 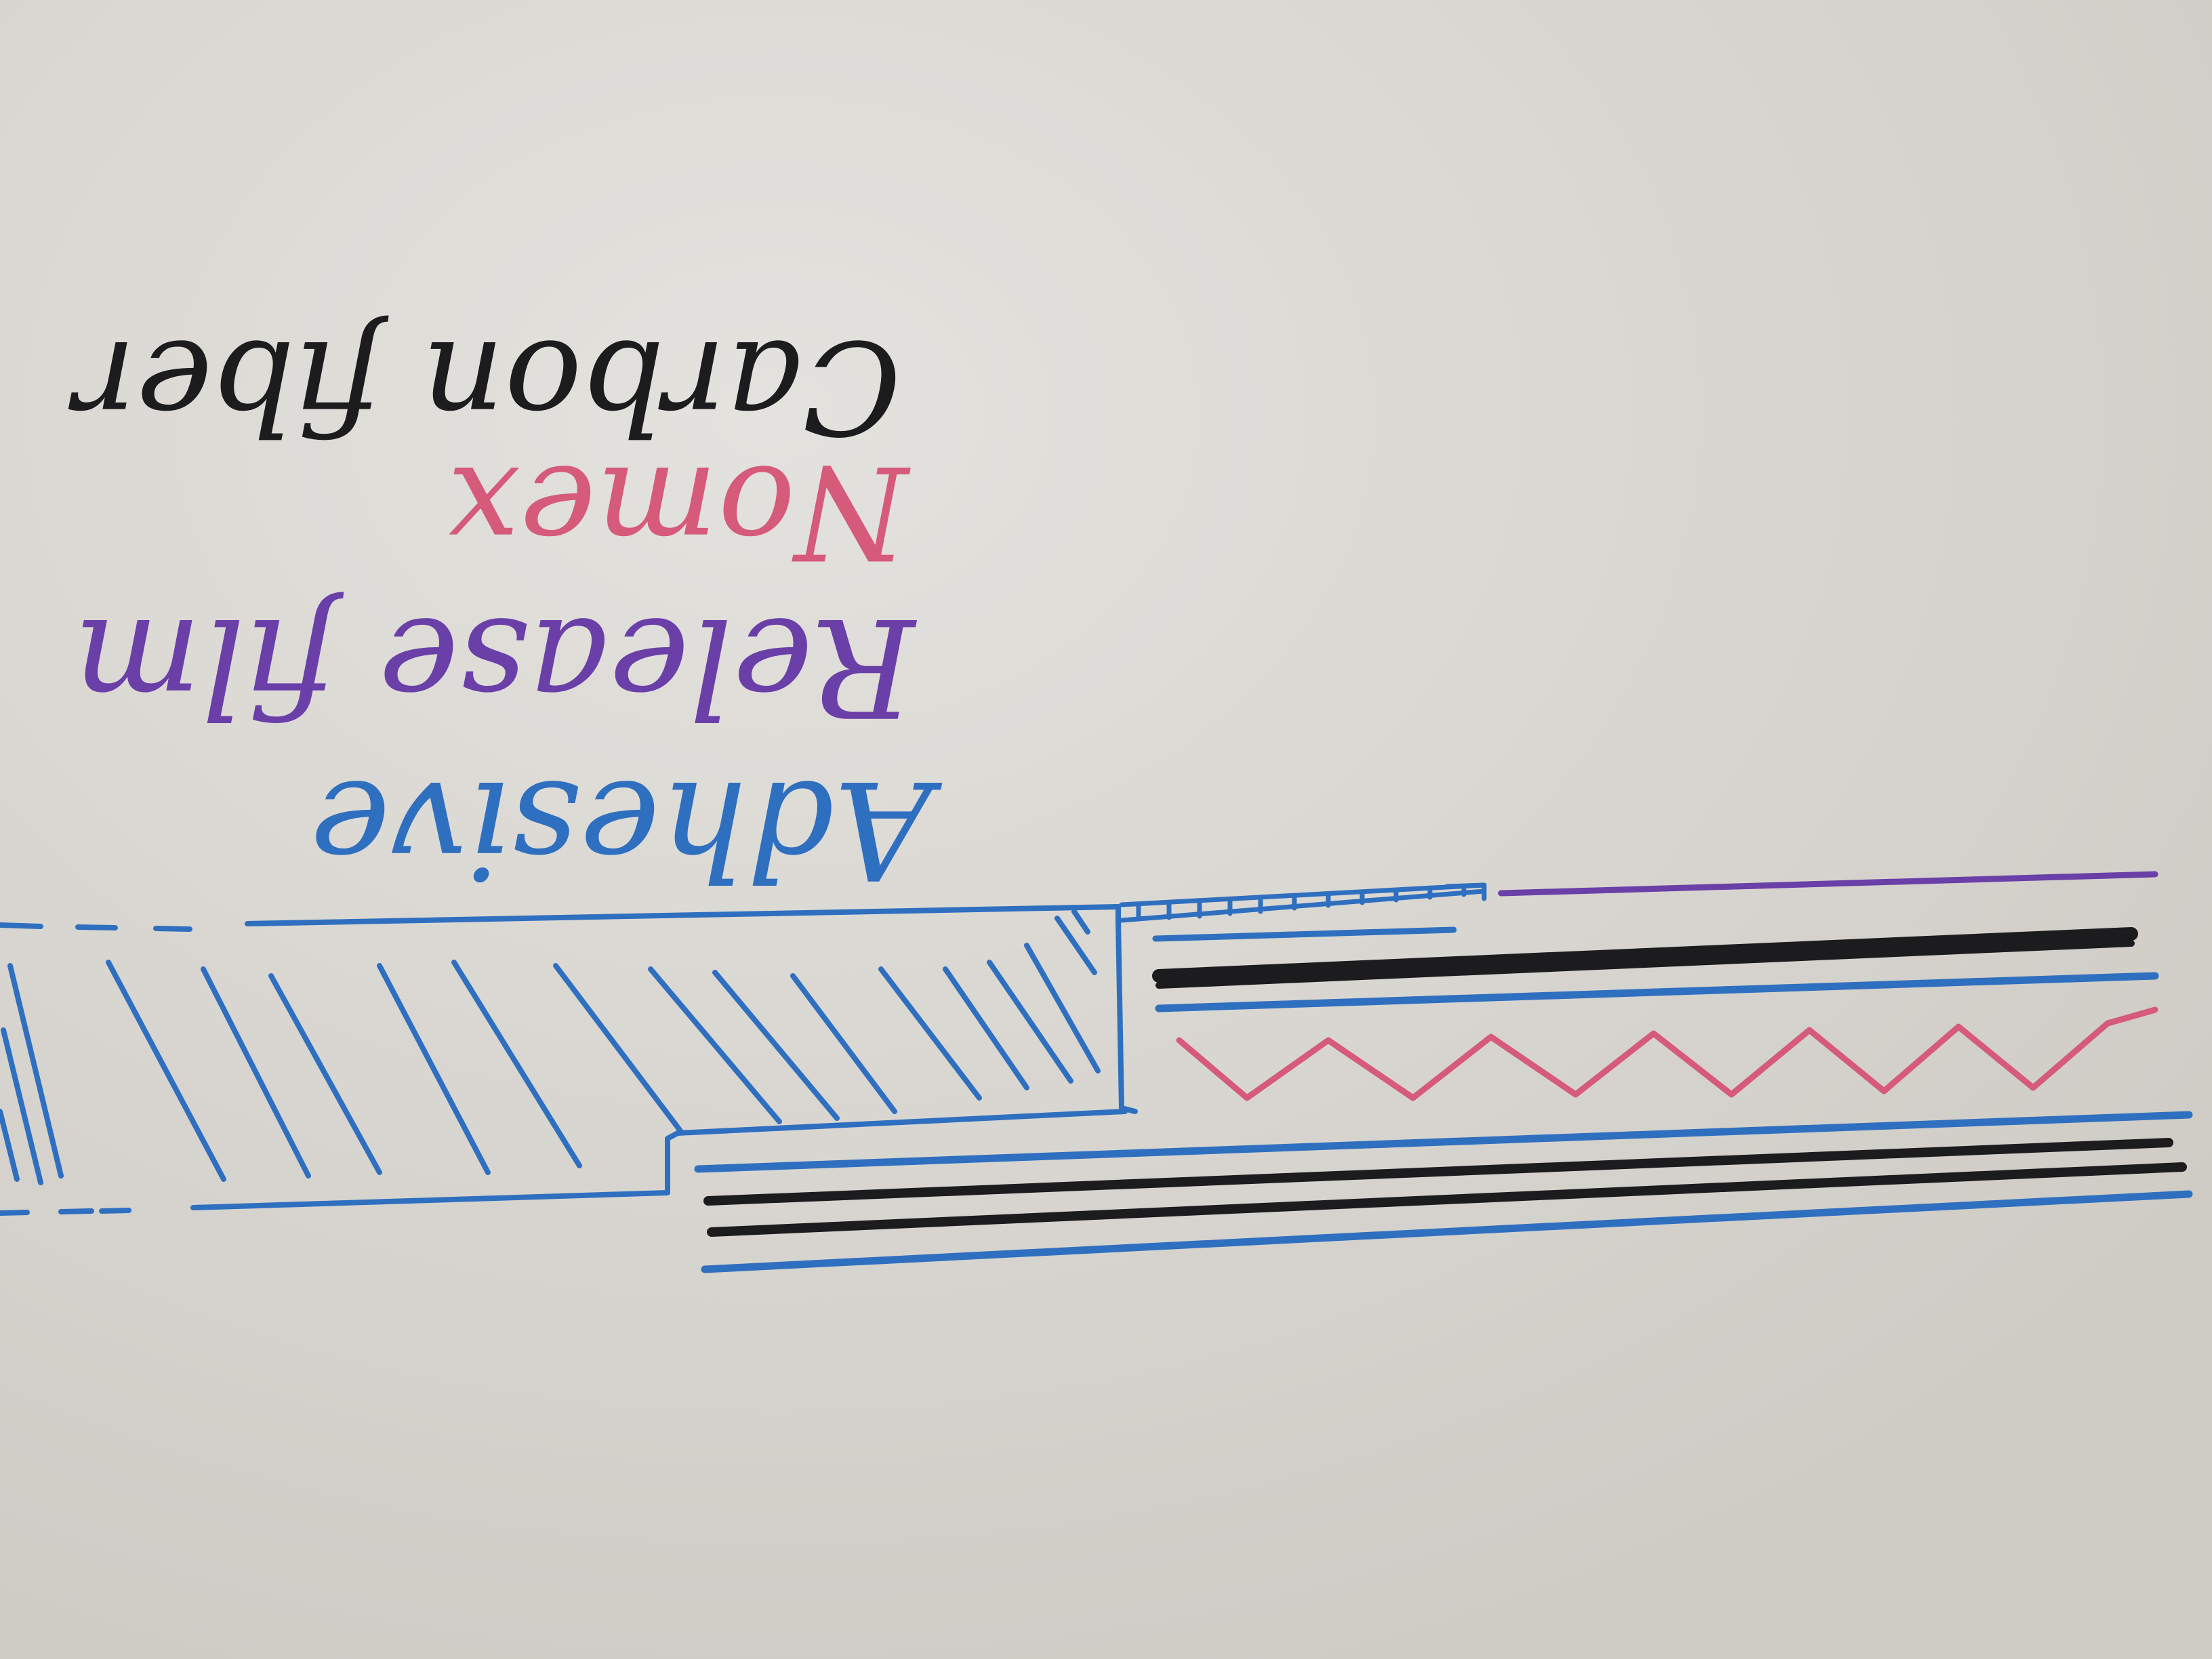 What do you see at coordinates (1443, 1142) in the screenshot?
I see `lower-adhesive-line` at bounding box center [1443, 1142].